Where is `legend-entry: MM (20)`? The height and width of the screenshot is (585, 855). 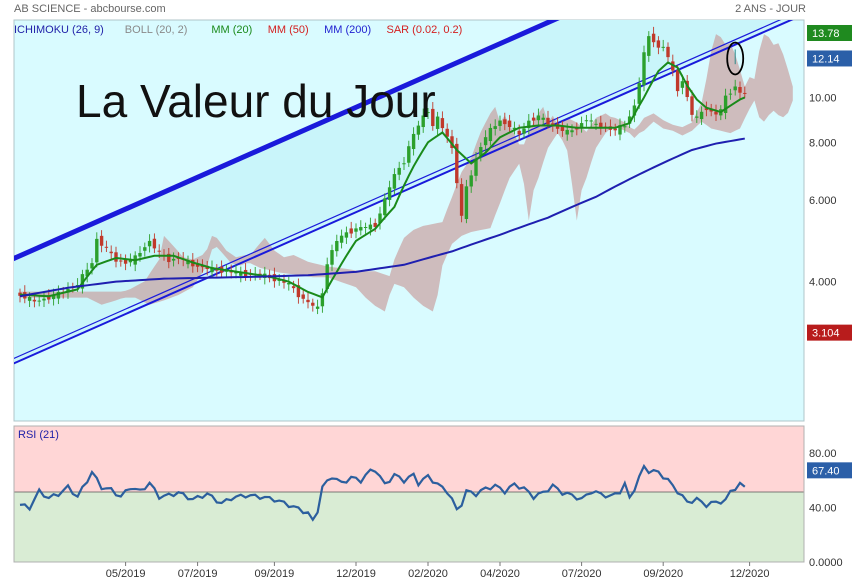 legend-entry: MM (20) is located at coordinates (231, 30).